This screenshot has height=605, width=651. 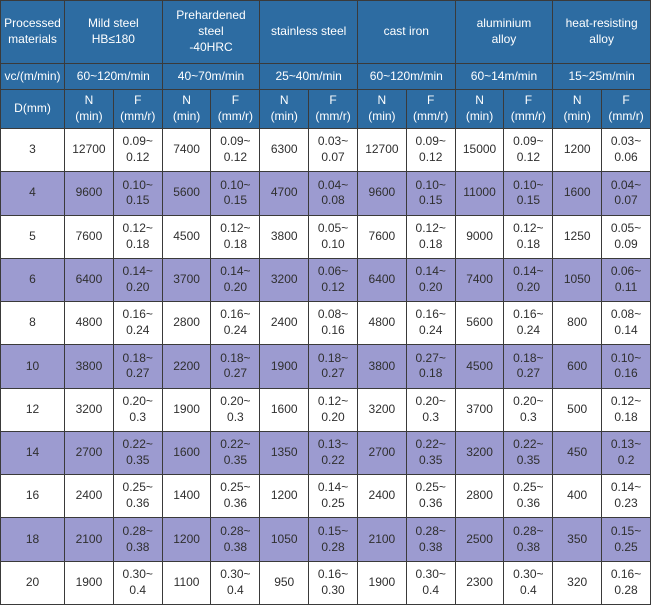 What do you see at coordinates (479, 193) in the screenshot?
I see `n-value-cell-4: 11000` at bounding box center [479, 193].